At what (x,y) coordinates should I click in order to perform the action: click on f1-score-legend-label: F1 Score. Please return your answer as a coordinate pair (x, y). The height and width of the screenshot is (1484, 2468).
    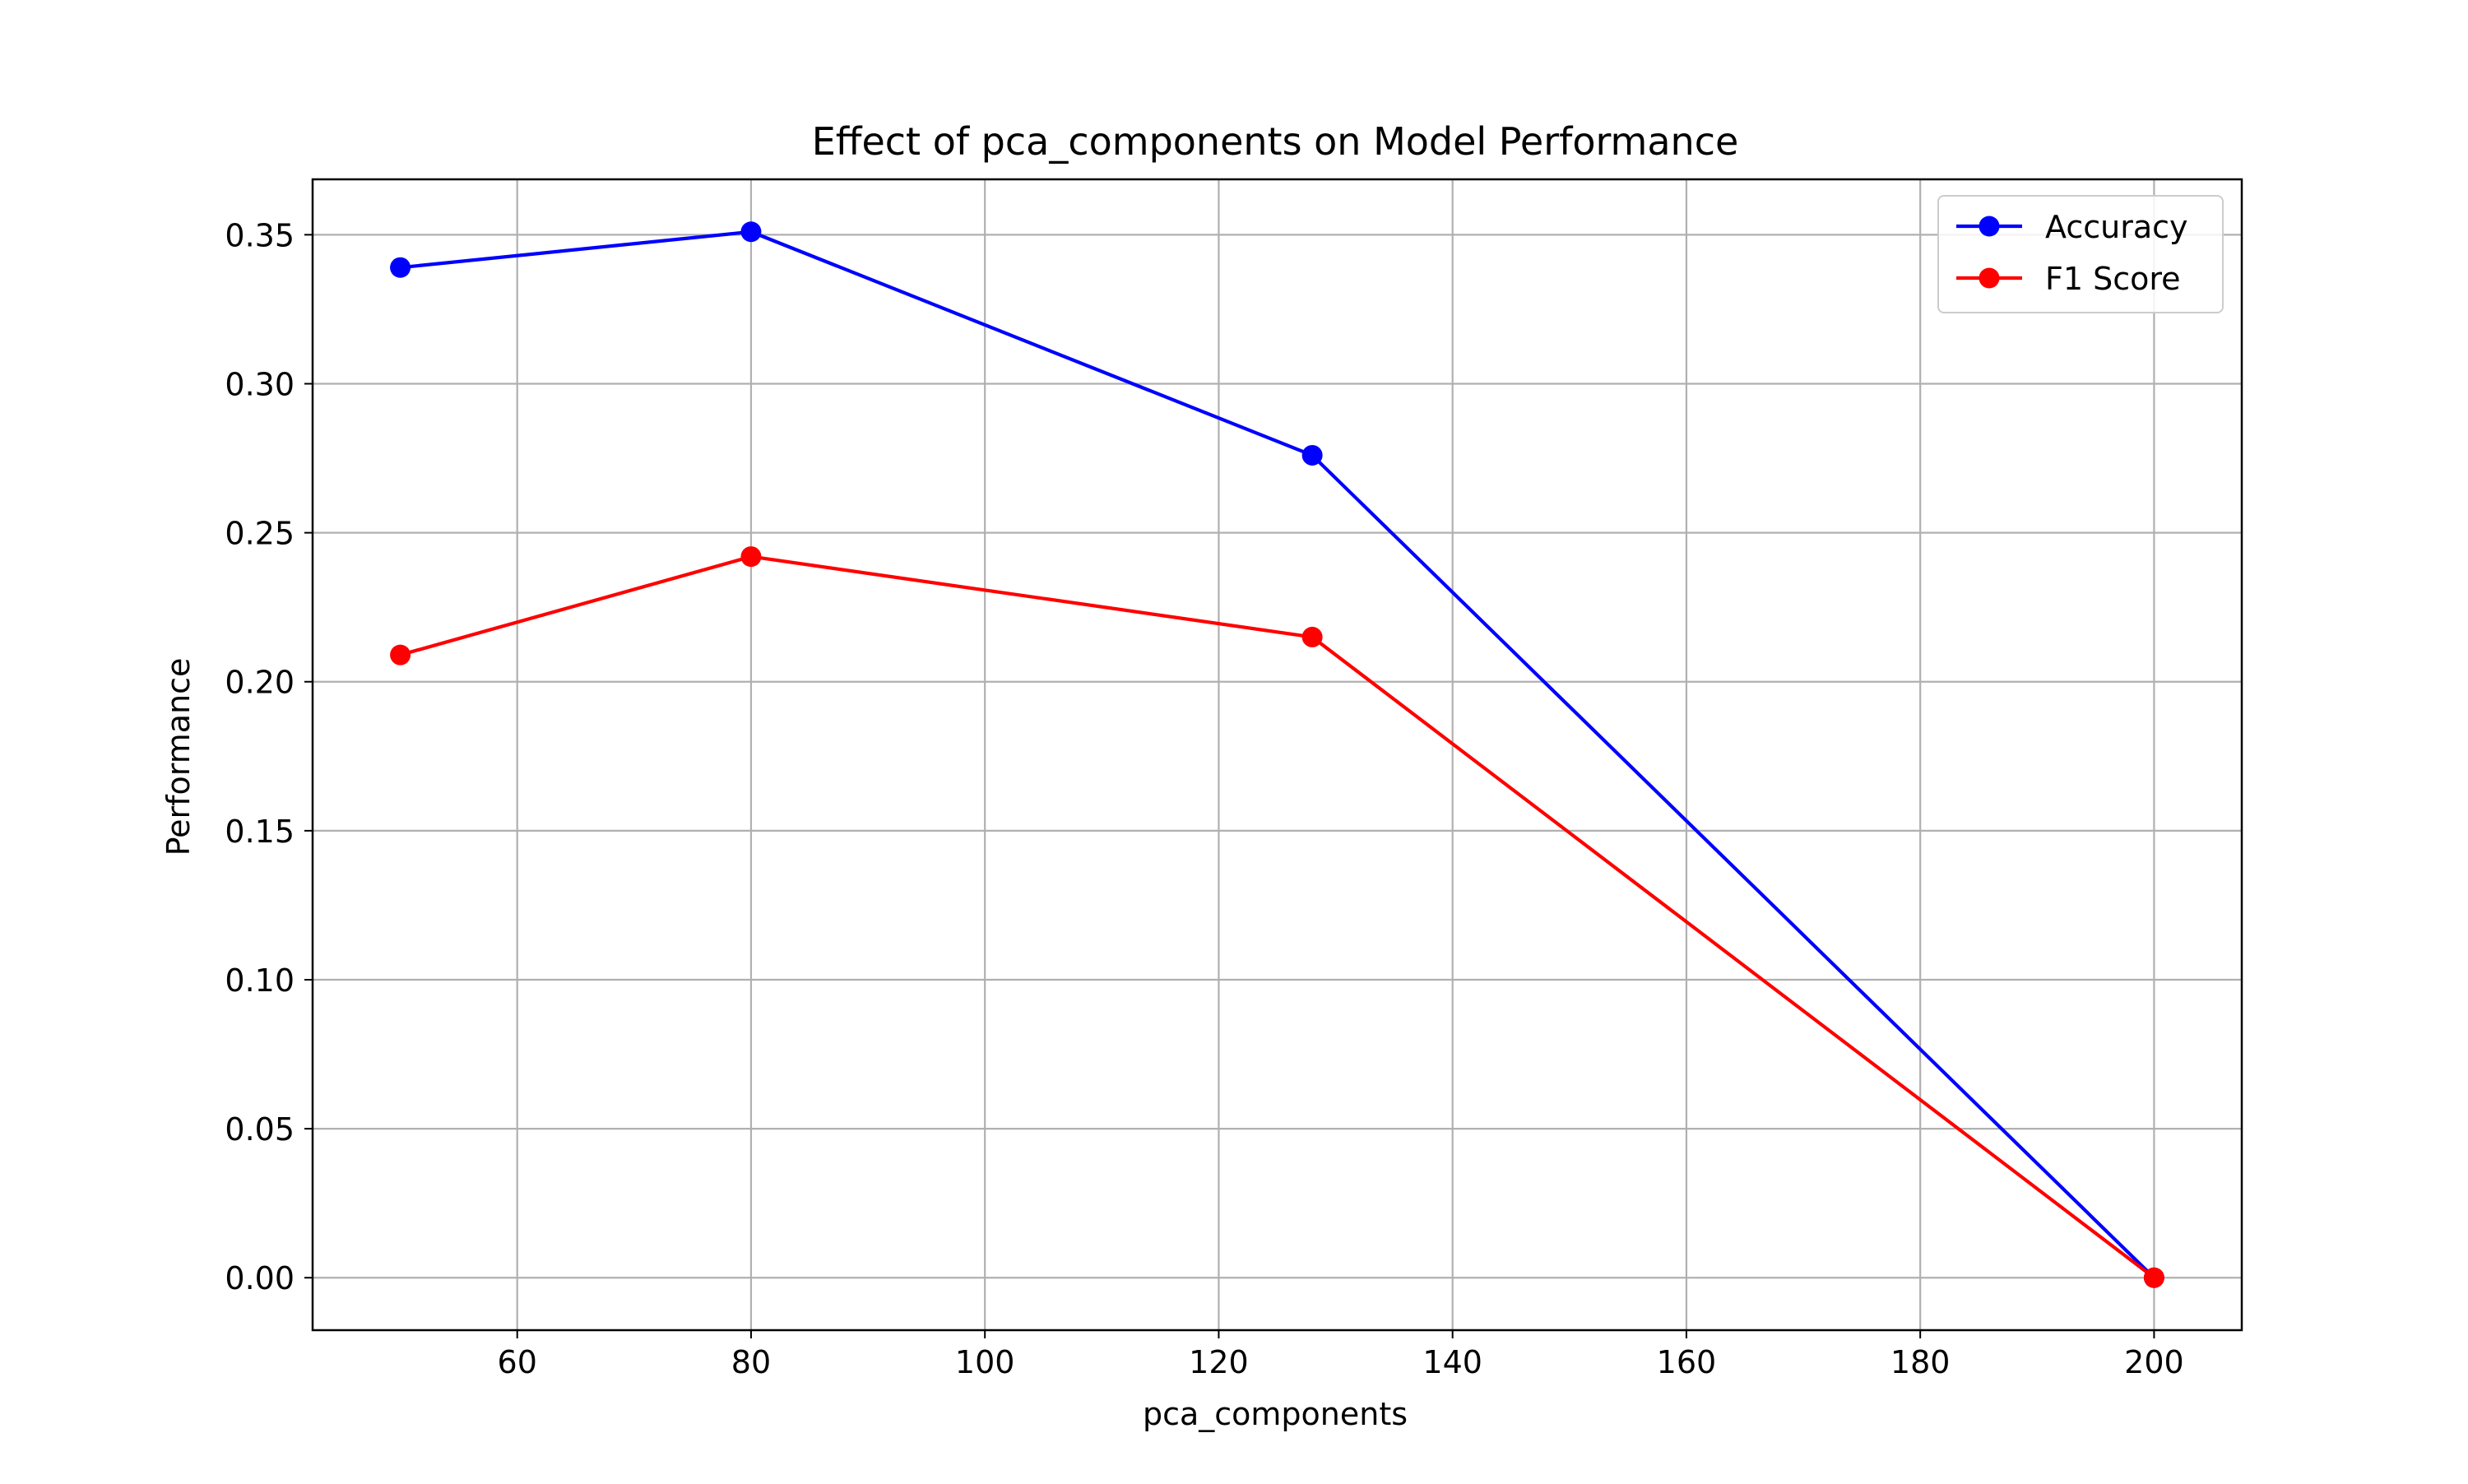
    Looking at the image, I should click on (2113, 279).